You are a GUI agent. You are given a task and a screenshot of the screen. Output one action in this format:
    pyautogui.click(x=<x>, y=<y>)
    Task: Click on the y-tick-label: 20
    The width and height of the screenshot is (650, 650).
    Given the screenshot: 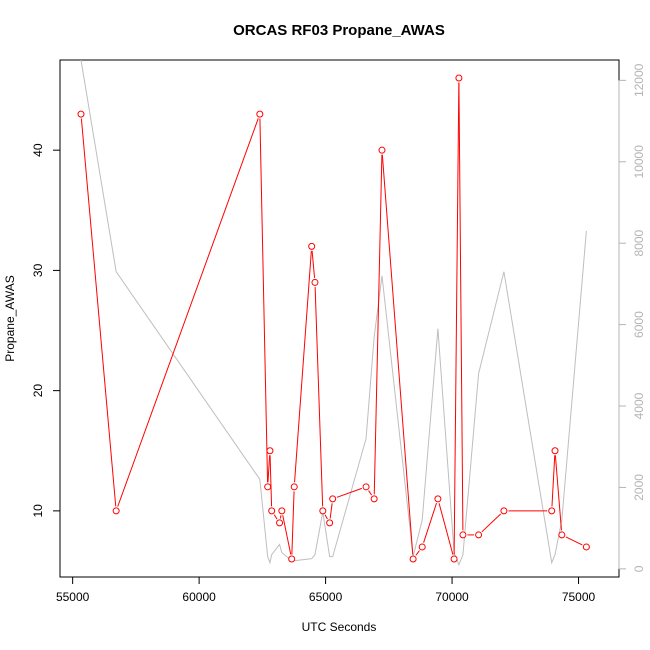 What is the action you would take?
    pyautogui.click(x=38, y=391)
    